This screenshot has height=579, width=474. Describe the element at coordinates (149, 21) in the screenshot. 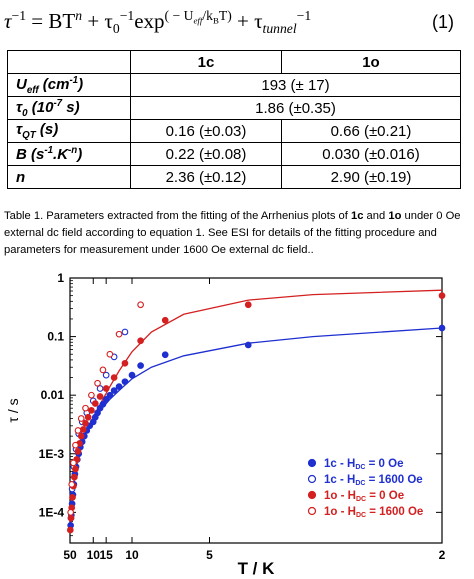

I see `eq-exp: exp` at that location.